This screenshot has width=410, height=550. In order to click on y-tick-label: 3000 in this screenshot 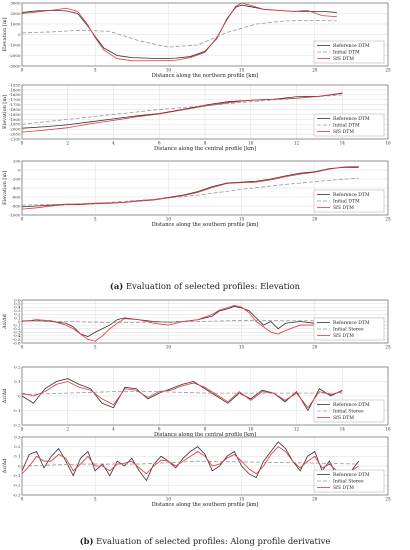, I will do `click(15, 2)`.